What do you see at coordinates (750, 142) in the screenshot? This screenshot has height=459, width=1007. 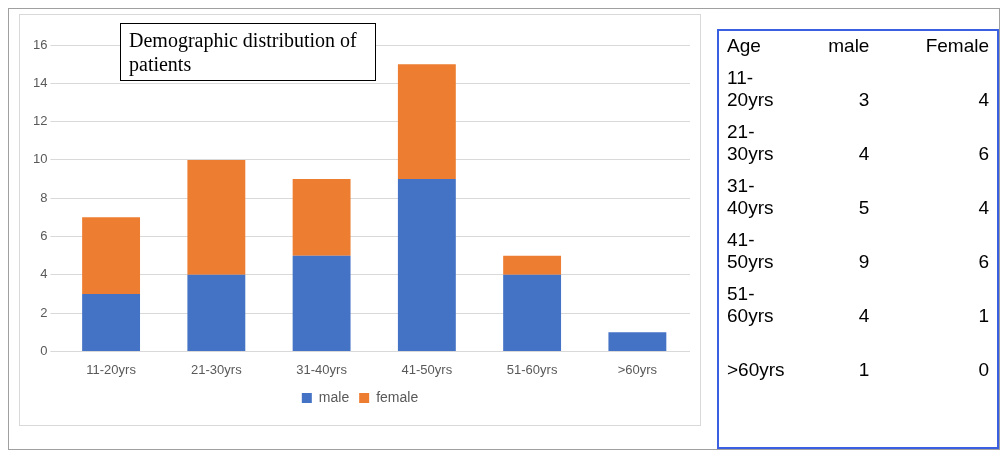 I see `category-label: 21-30yrs` at bounding box center [750, 142].